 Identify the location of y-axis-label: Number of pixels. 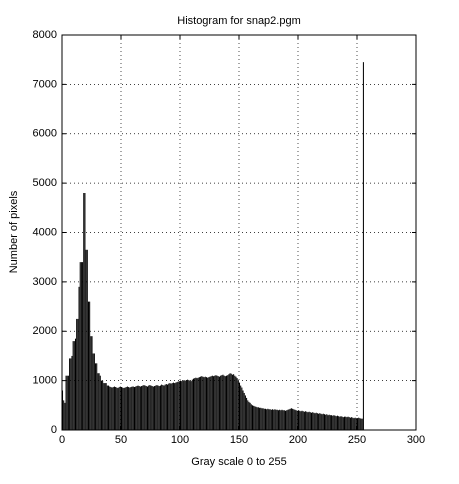
(14, 231).